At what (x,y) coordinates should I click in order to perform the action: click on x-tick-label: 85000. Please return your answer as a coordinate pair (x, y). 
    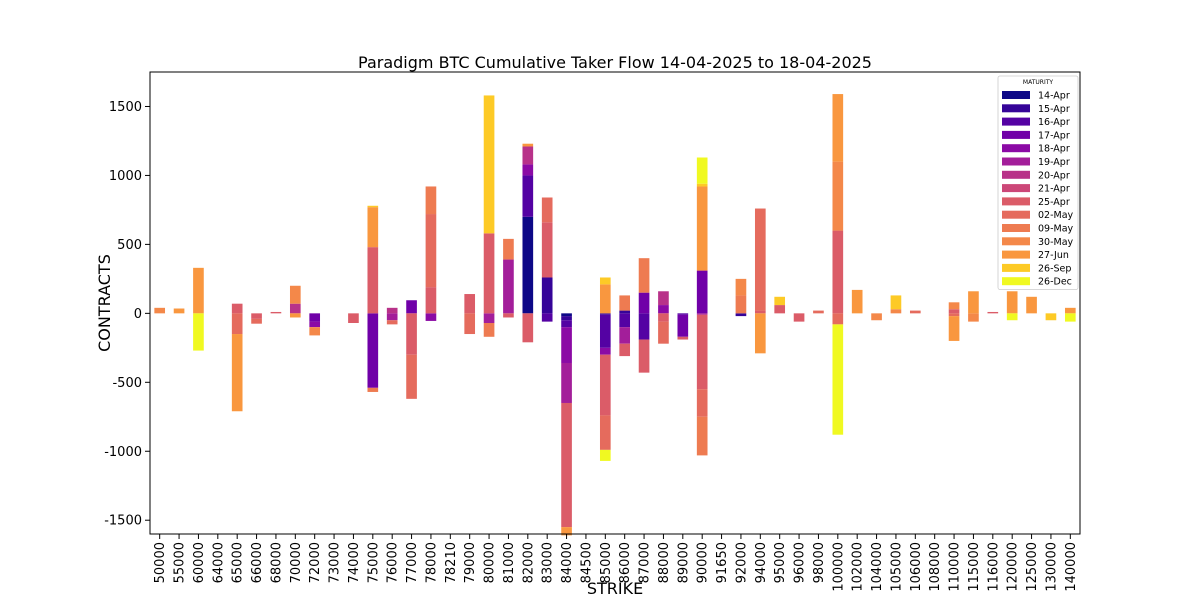
    Looking at the image, I should click on (606, 562).